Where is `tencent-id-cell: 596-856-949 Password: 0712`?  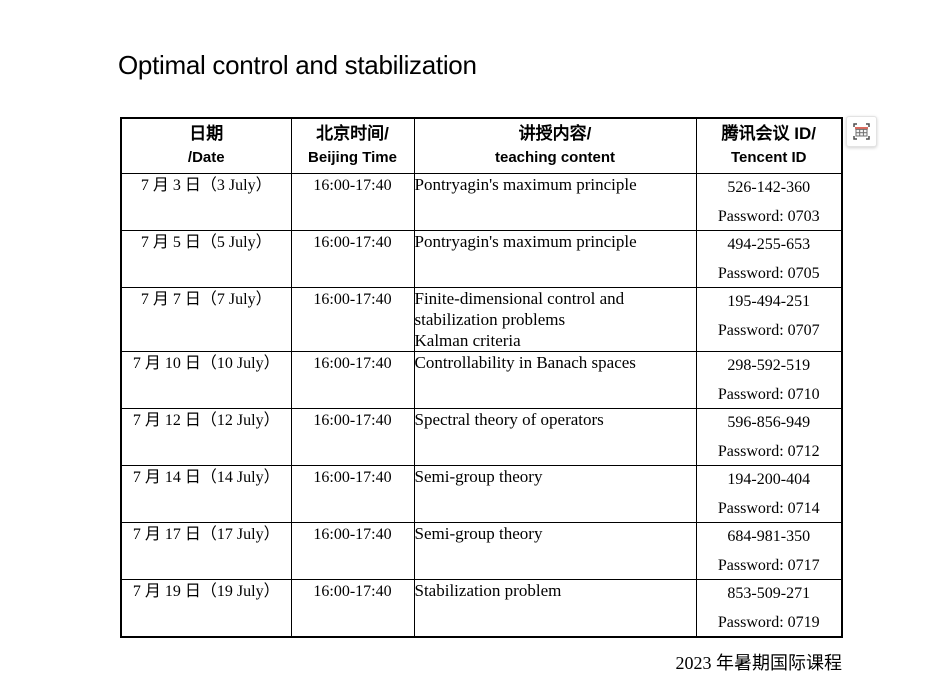 tencent-id-cell: 596-856-949 Password: 0712 is located at coordinates (769, 436).